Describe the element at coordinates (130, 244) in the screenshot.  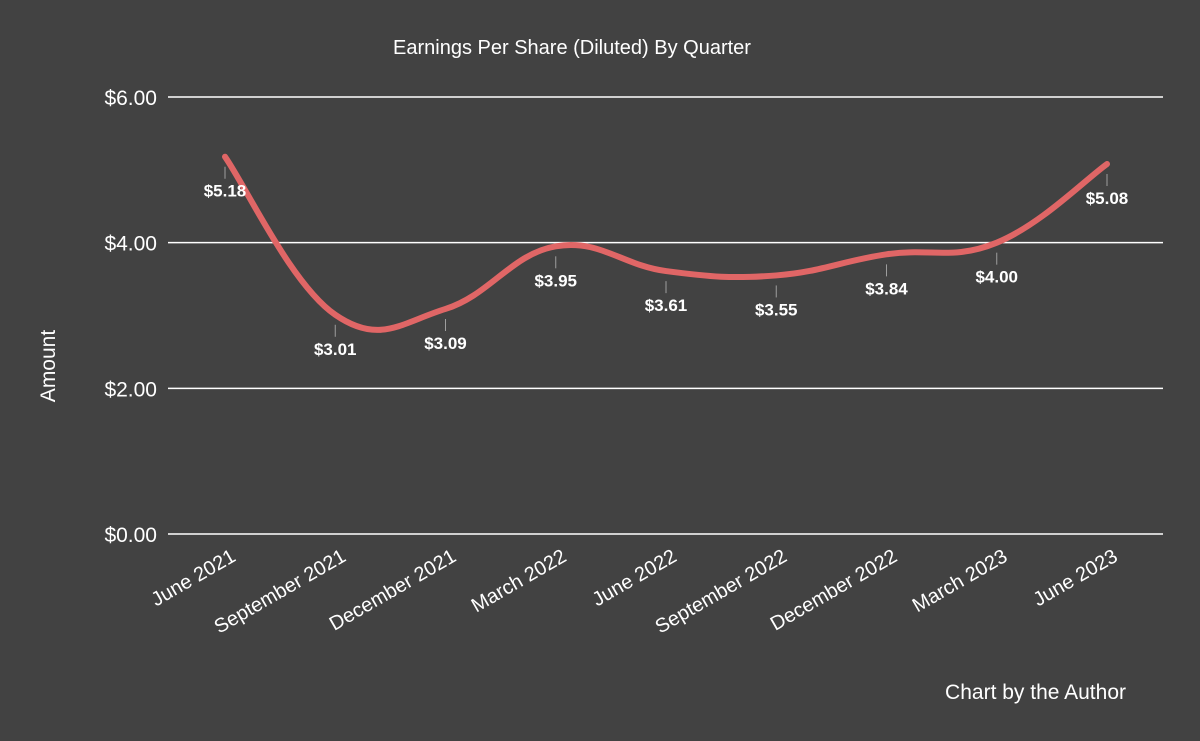
I see `y-tick-label: $4.00` at that location.